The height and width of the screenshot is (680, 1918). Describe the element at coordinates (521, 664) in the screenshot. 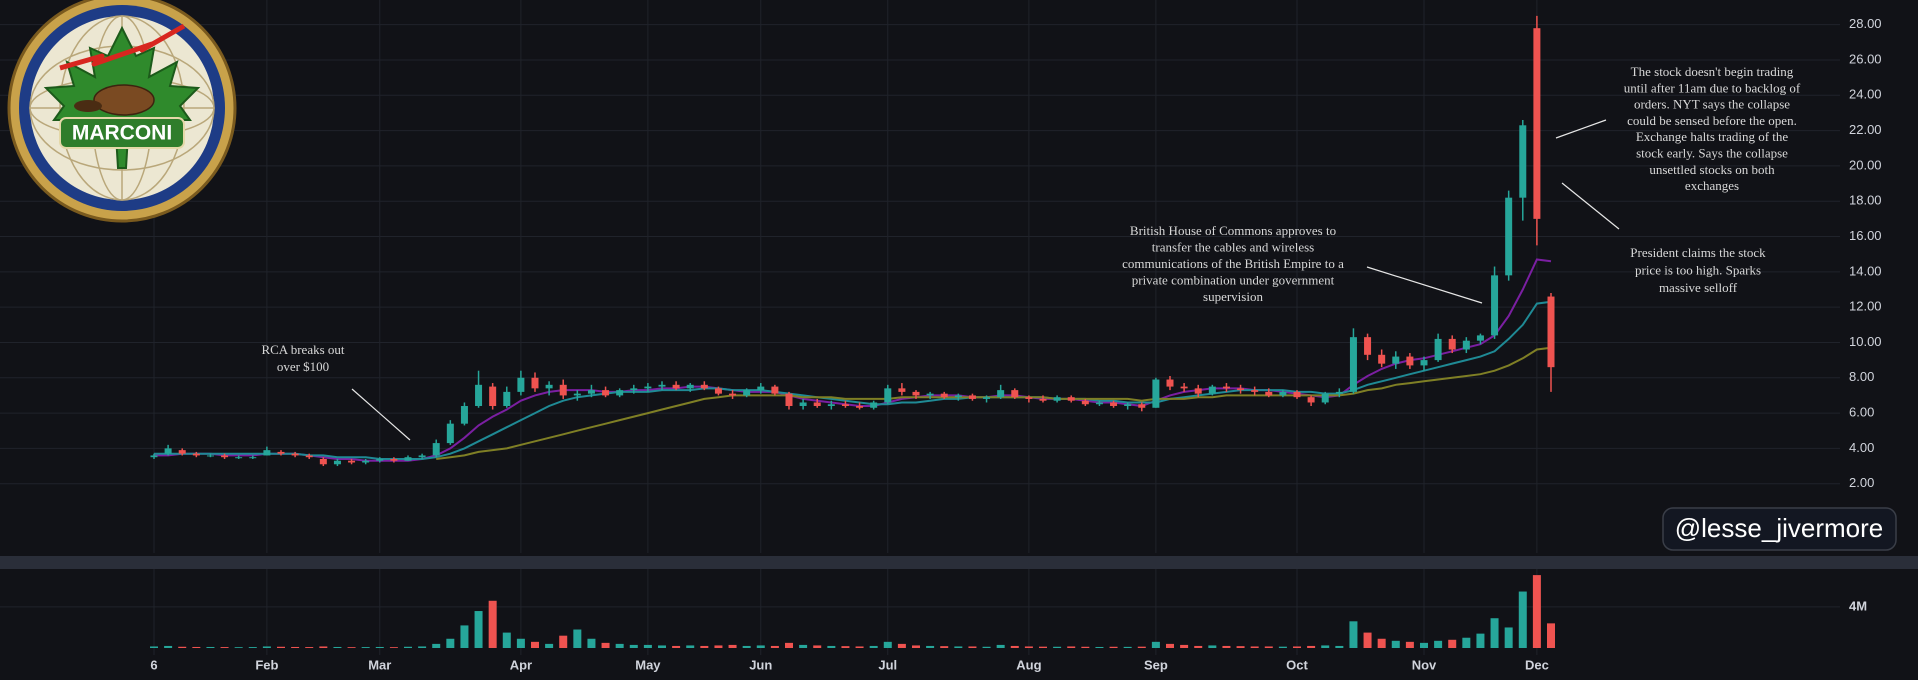

I see `x-tick-label: Apr` at that location.